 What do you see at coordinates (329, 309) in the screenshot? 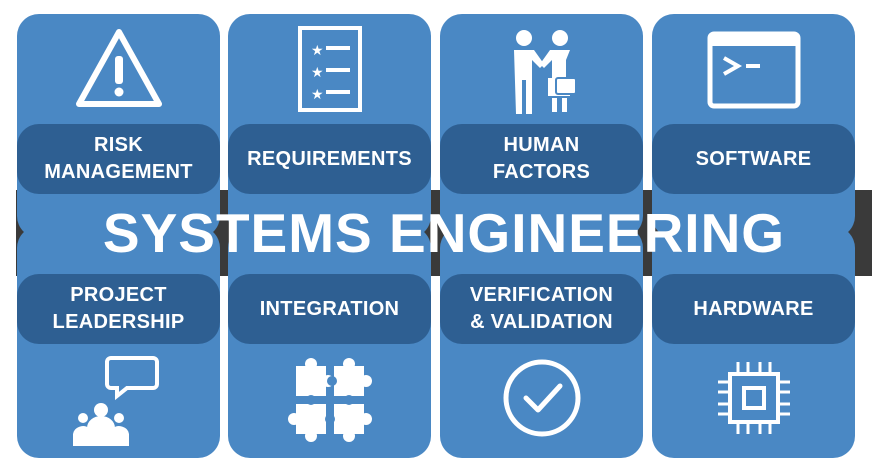
I see `card-label: INTEGRATION` at bounding box center [329, 309].